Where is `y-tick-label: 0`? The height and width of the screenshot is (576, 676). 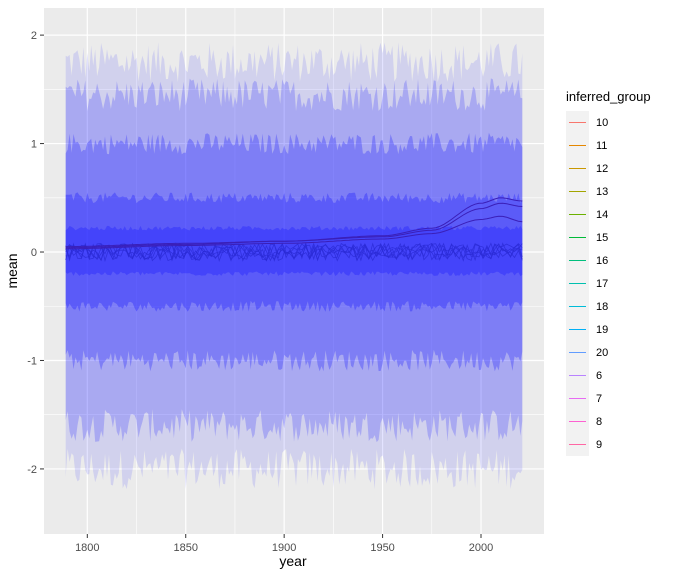 y-tick-label: 0 is located at coordinates (34, 253).